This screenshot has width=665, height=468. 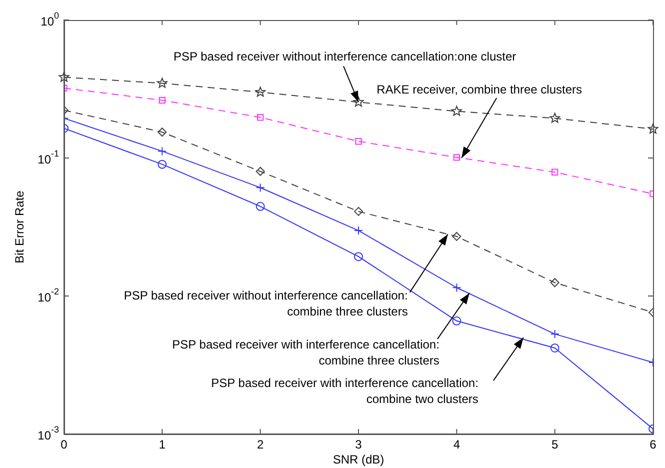 What do you see at coordinates (653, 444) in the screenshot?
I see `x-tick-label: 6` at bounding box center [653, 444].